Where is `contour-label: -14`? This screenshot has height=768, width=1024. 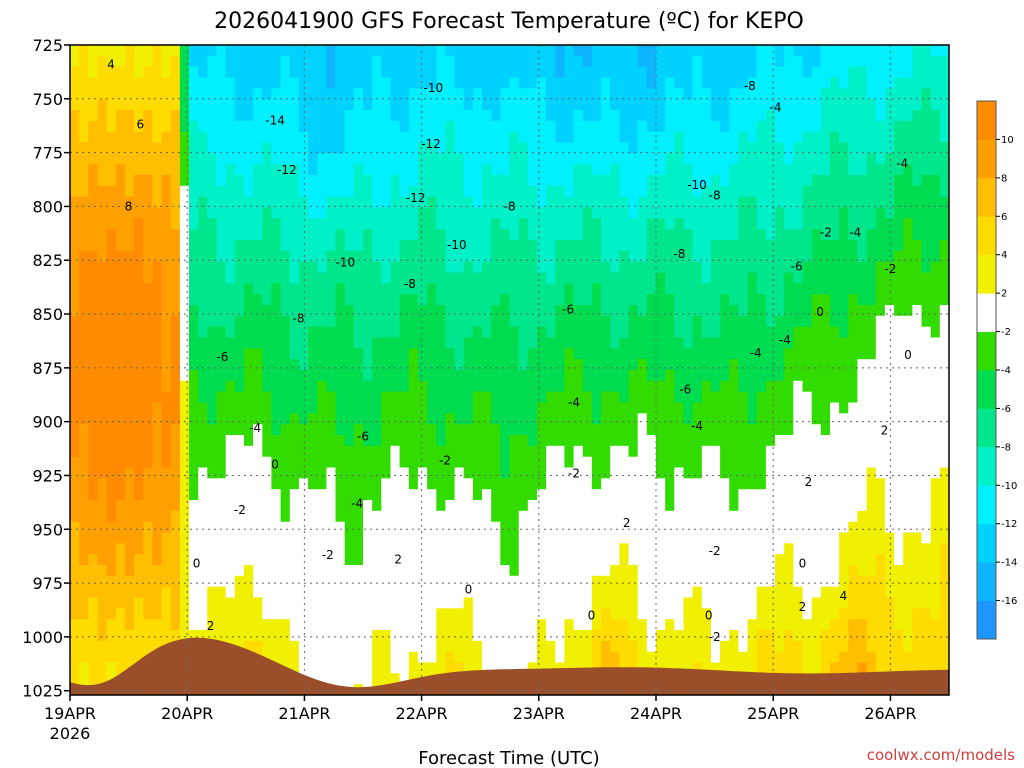 contour-label: -14 is located at coordinates (275, 120).